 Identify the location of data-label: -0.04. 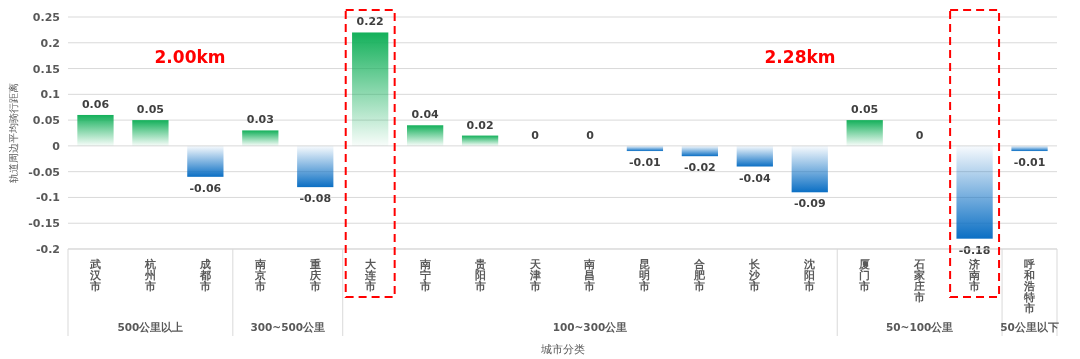
(754, 178).